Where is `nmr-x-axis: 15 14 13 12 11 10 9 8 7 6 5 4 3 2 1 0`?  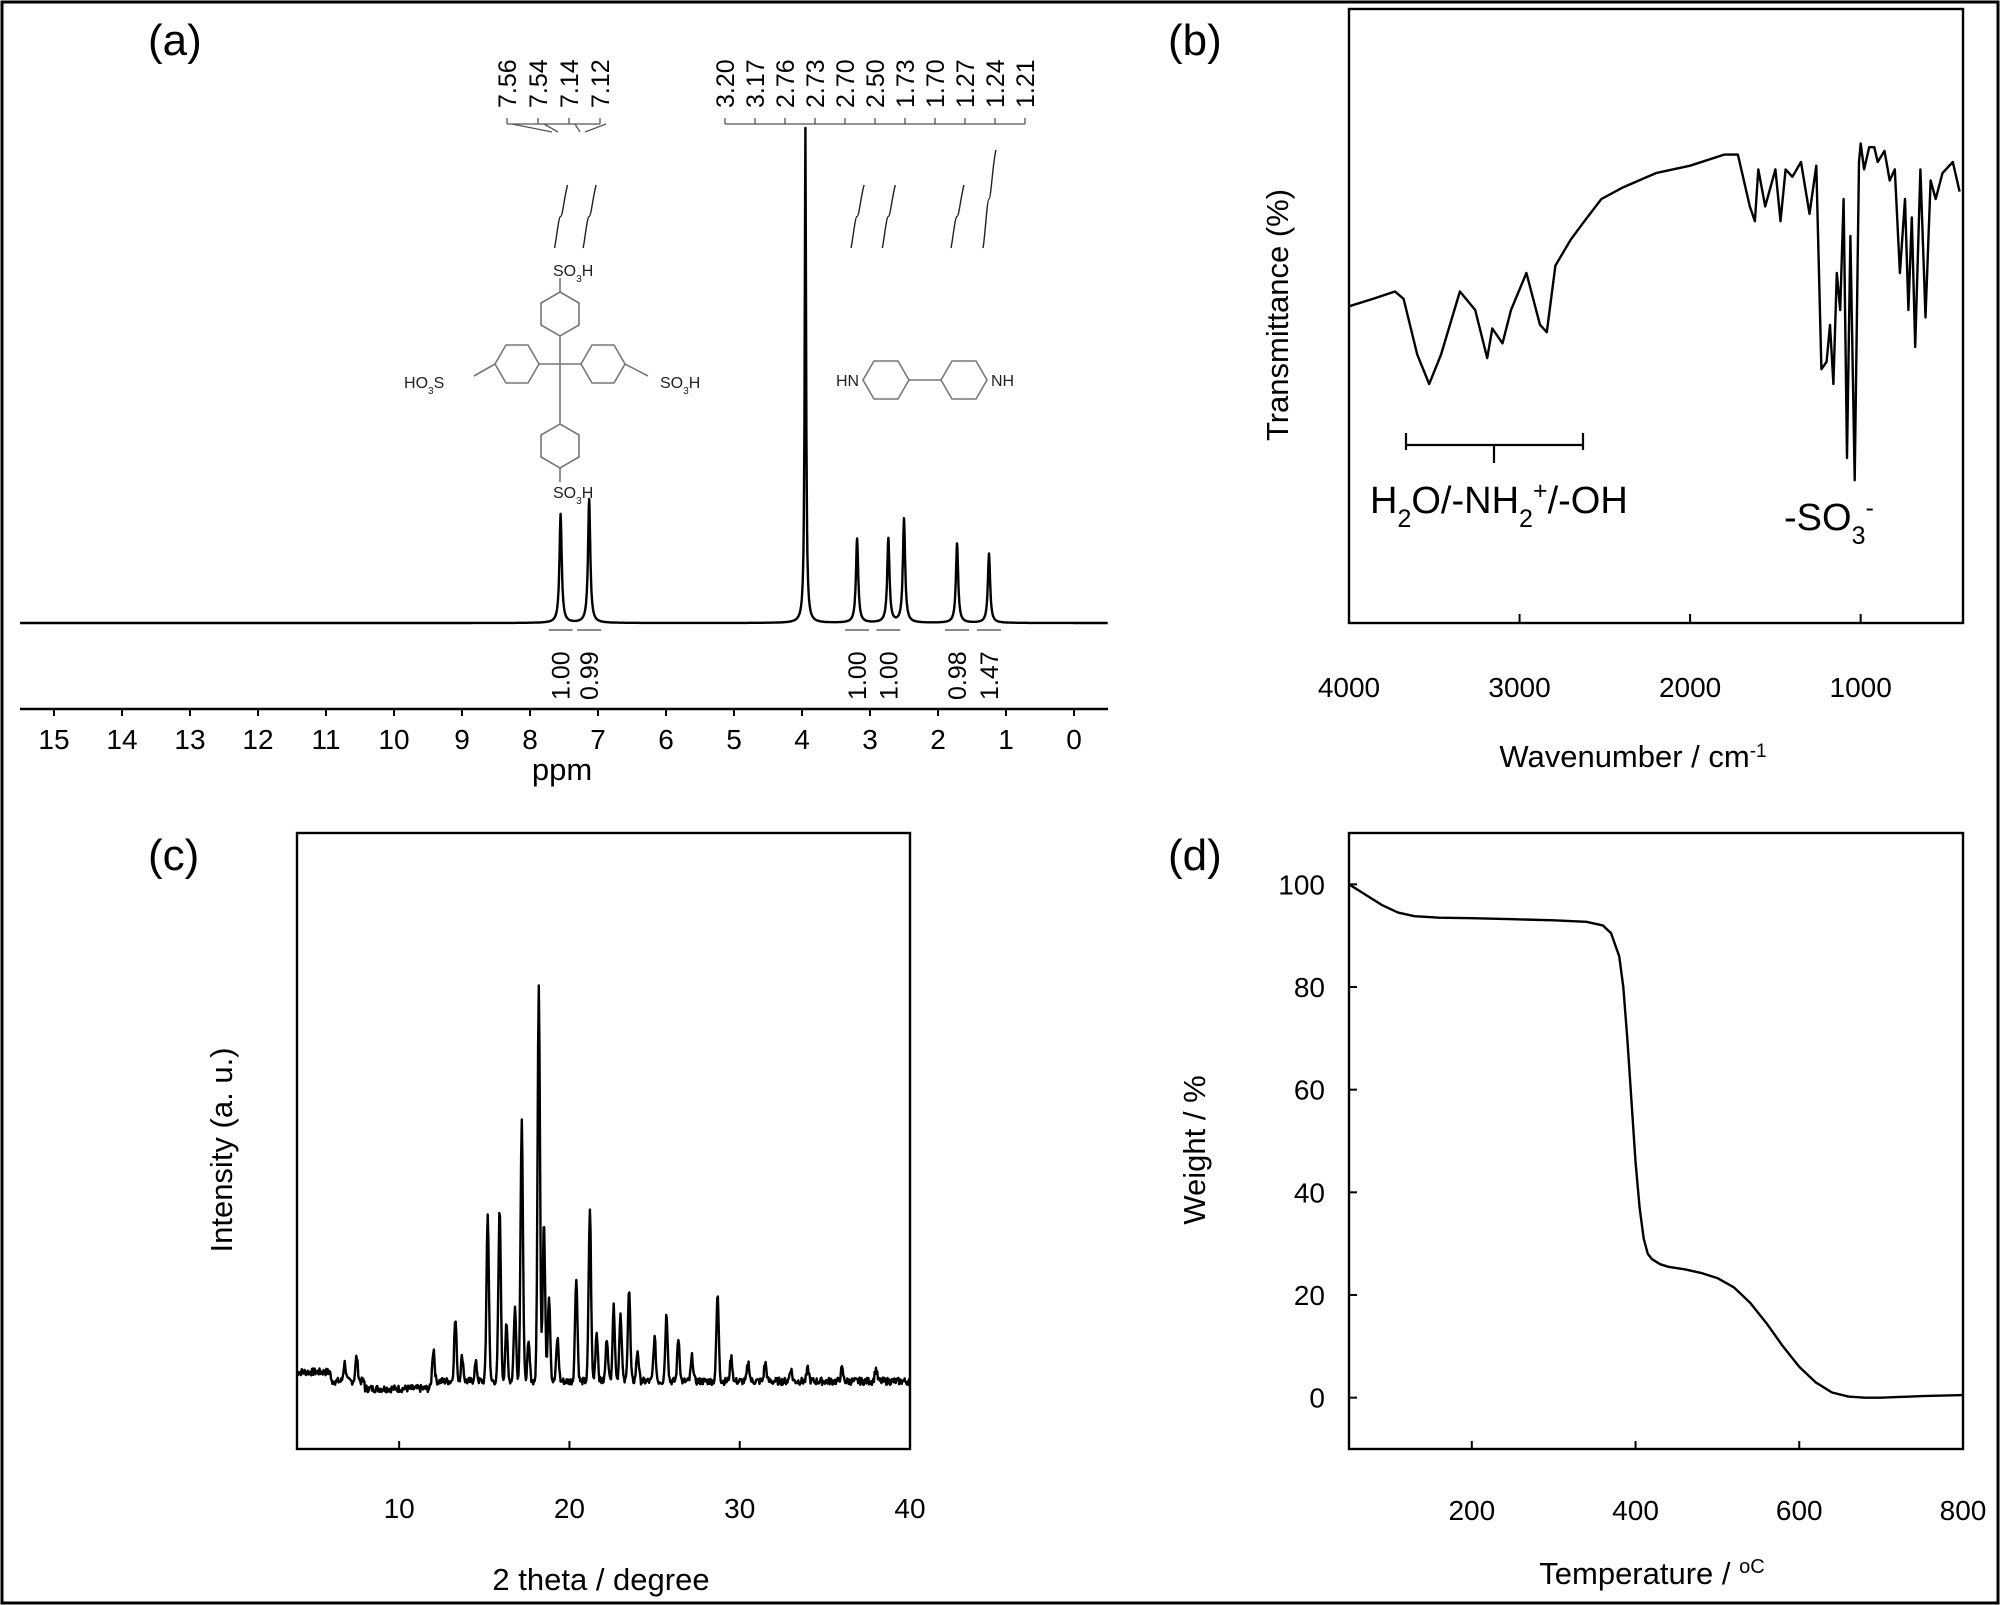 nmr-x-axis: 15 14 13 12 11 10 9 8 7 6 5 4 3 2 1 0 is located at coordinates (564, 731).